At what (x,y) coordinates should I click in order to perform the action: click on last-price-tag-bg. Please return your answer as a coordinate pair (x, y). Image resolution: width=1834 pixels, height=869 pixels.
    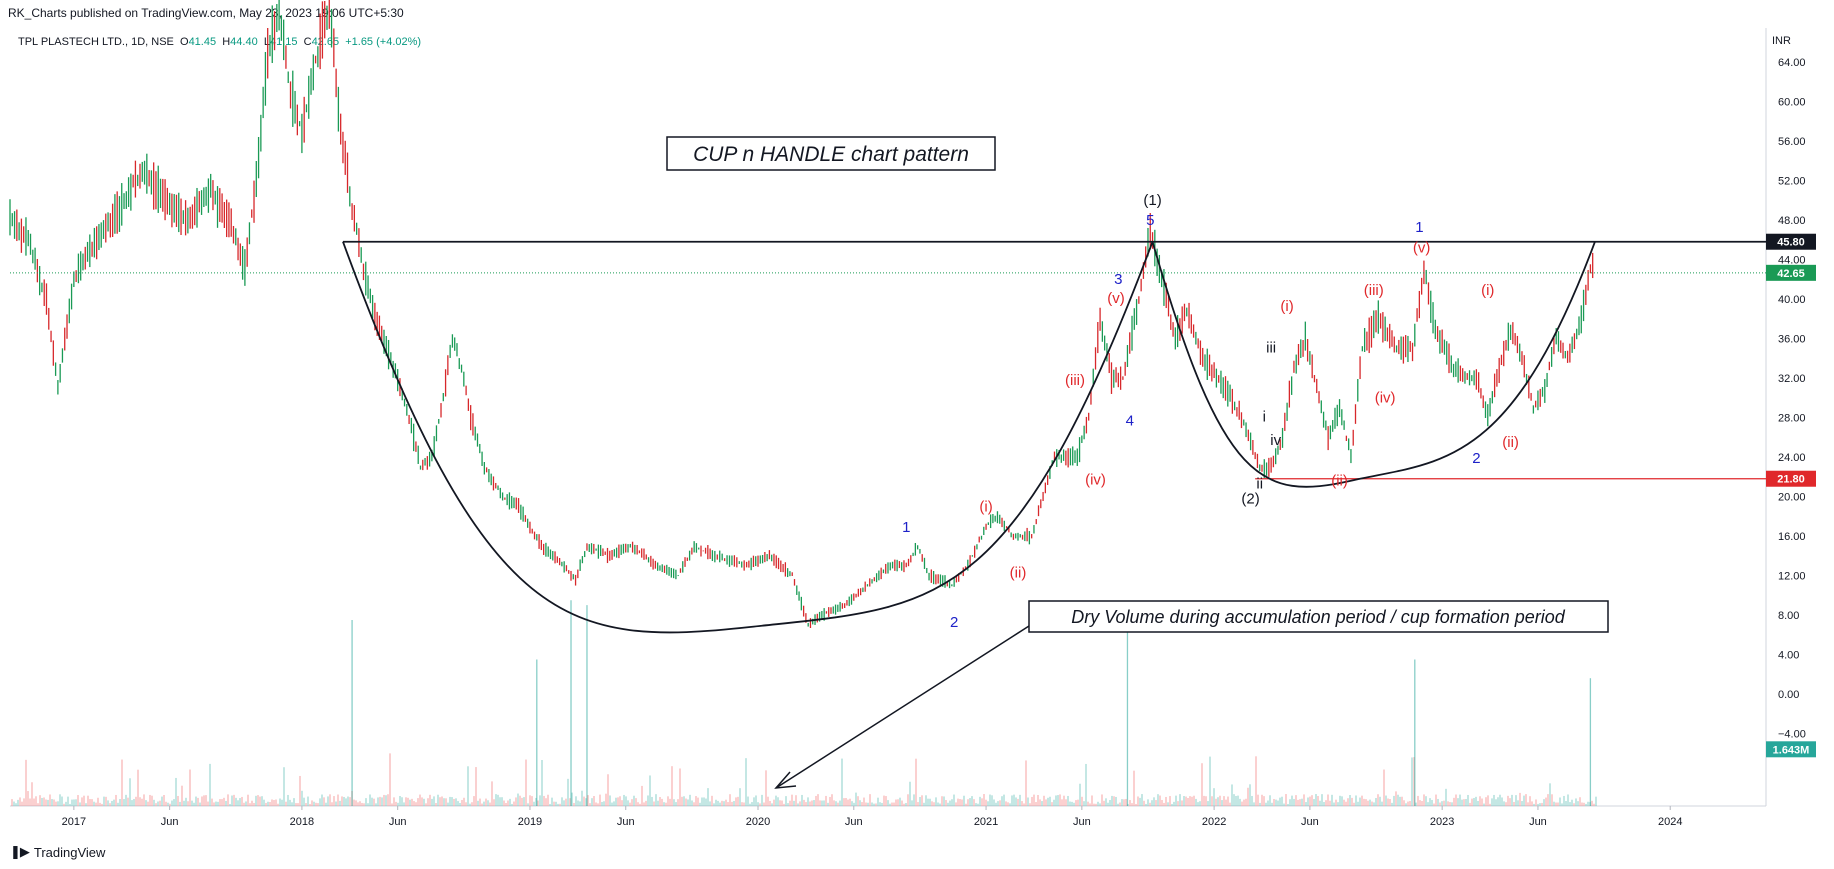
    Looking at the image, I should click on (1791, 272).